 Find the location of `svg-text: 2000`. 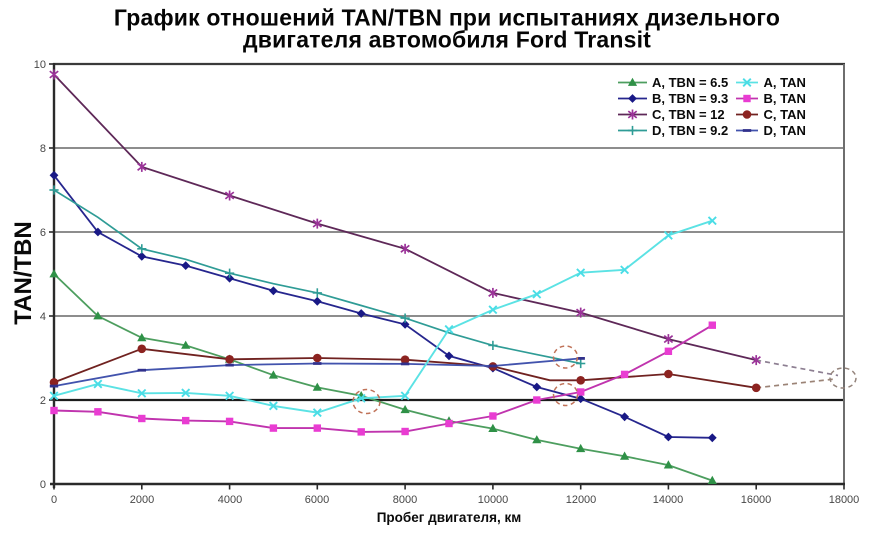

svg-text: 2000 is located at coordinates (142, 500).